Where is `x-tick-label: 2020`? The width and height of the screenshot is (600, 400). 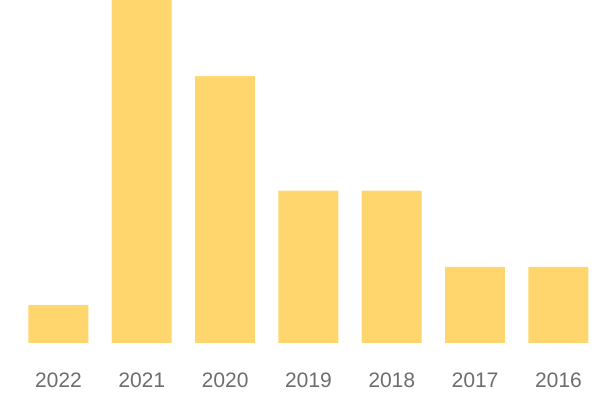 x-tick-label: 2020 is located at coordinates (225, 380).